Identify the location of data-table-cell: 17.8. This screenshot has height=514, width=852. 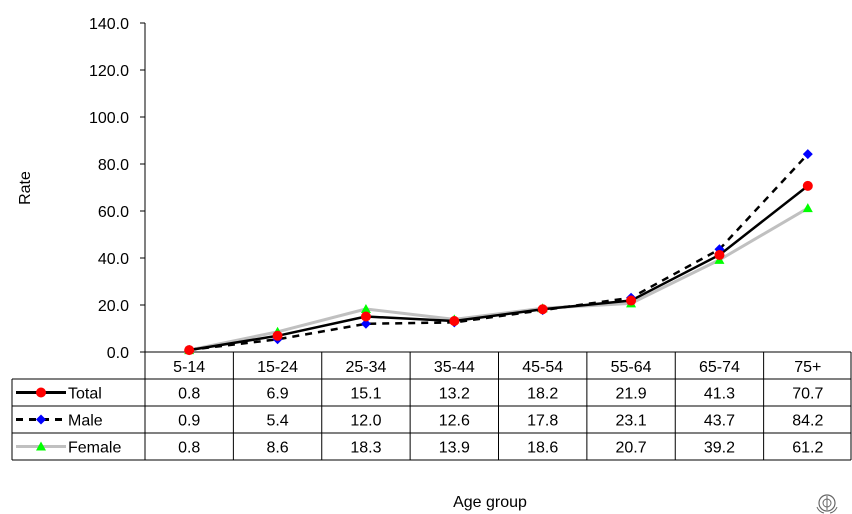
(542, 421).